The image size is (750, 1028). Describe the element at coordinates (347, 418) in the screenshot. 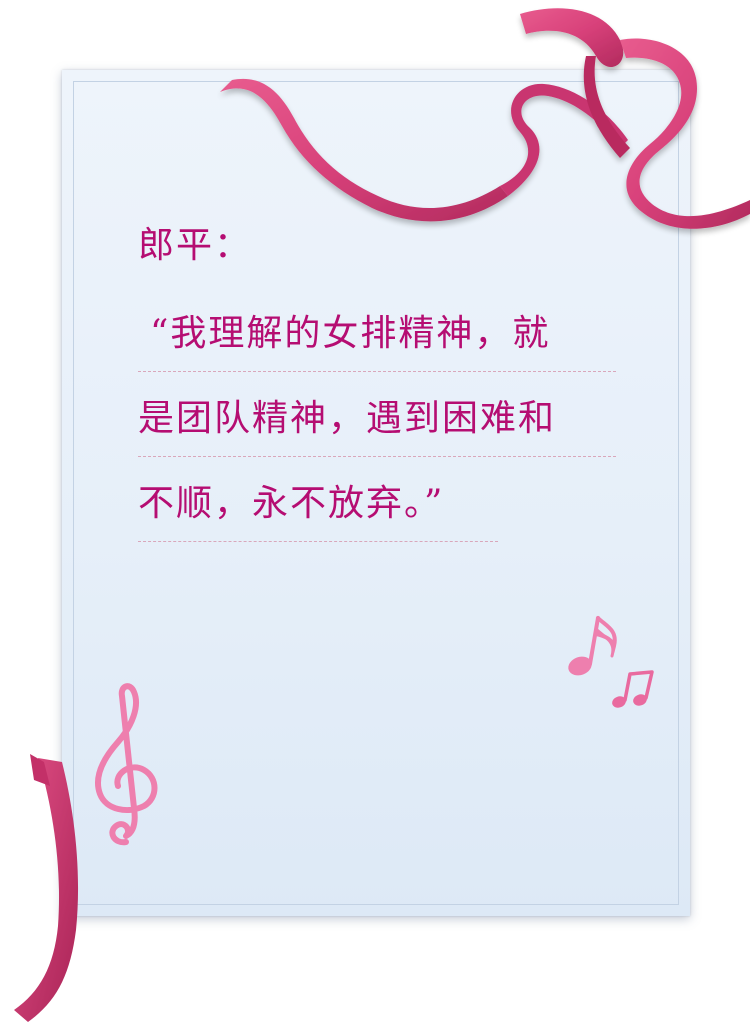

I see `quote-line-2: 是团队精神，遇到困难和` at that location.